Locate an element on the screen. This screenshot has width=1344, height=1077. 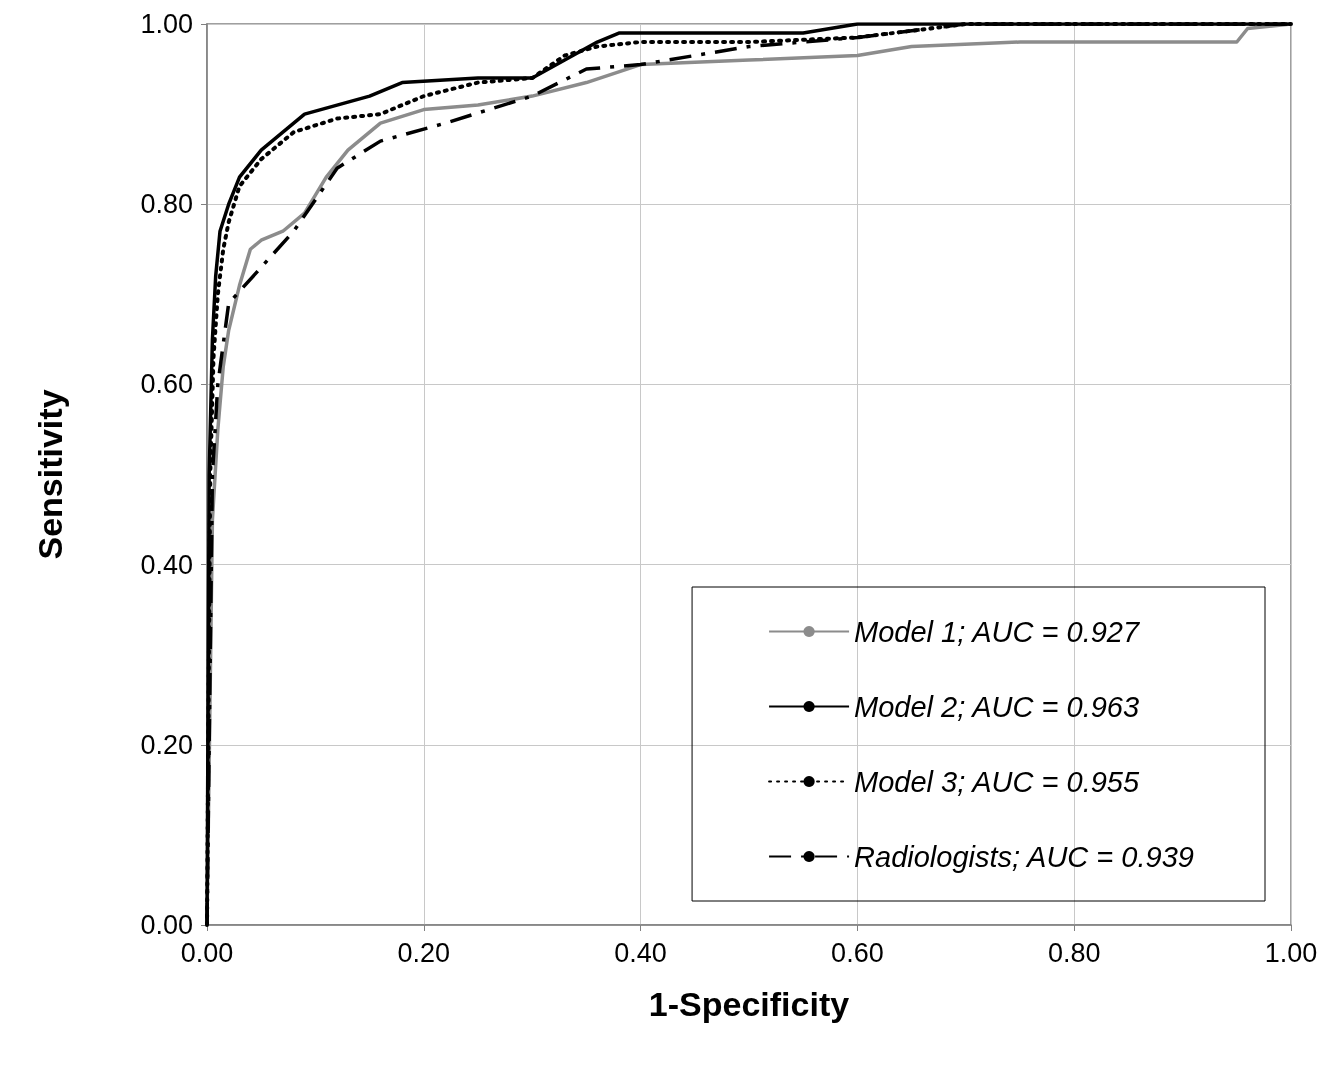
legend-label: Model 2; AUC = 0.963 is located at coordinates (997, 706).